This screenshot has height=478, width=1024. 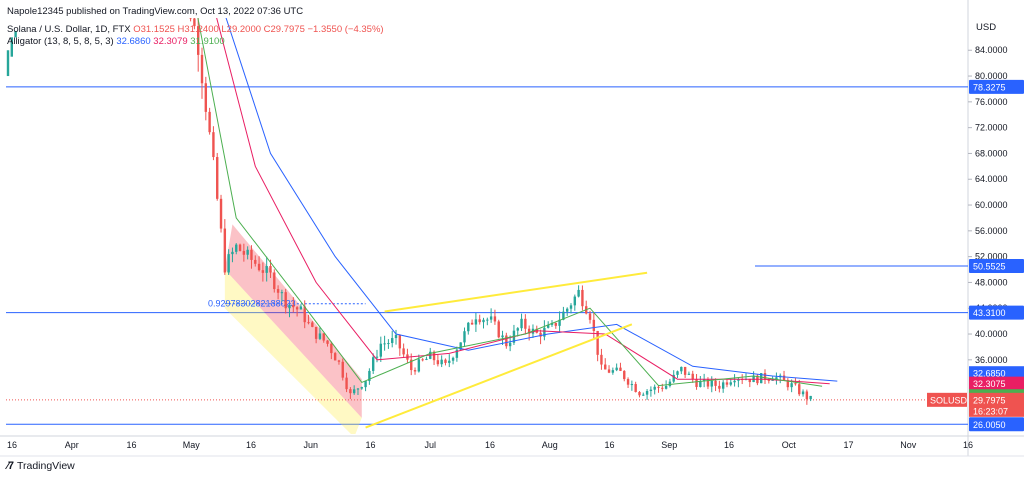 What do you see at coordinates (991, 205) in the screenshot?
I see `y-tick-label: 60.0000` at bounding box center [991, 205].